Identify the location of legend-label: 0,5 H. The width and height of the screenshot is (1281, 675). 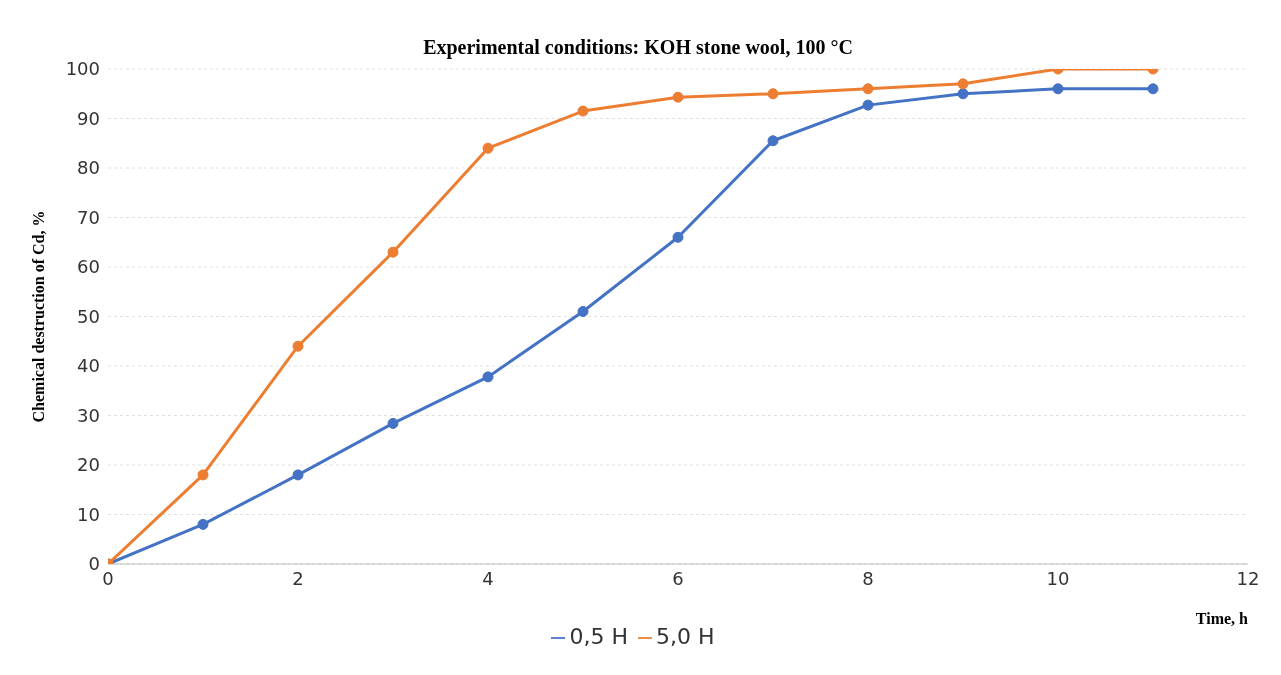
(598, 636).